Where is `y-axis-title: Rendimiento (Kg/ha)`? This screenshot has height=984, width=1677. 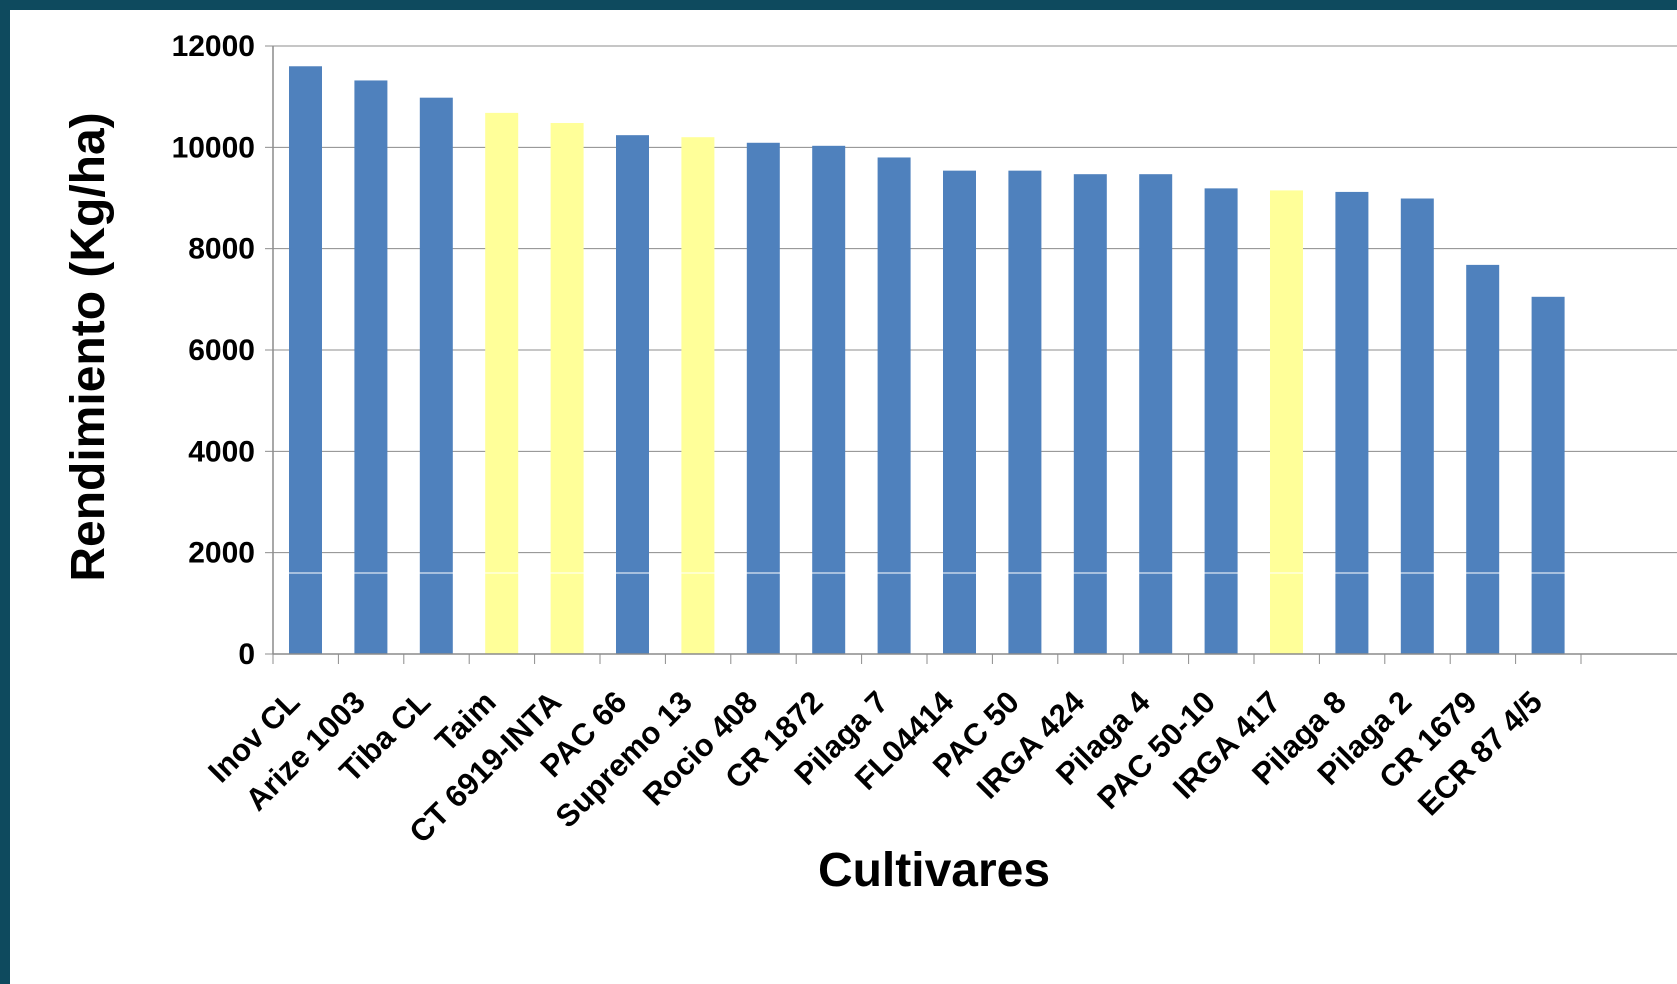
y-axis-title: Rendimiento (Kg/ha) is located at coordinates (88, 346).